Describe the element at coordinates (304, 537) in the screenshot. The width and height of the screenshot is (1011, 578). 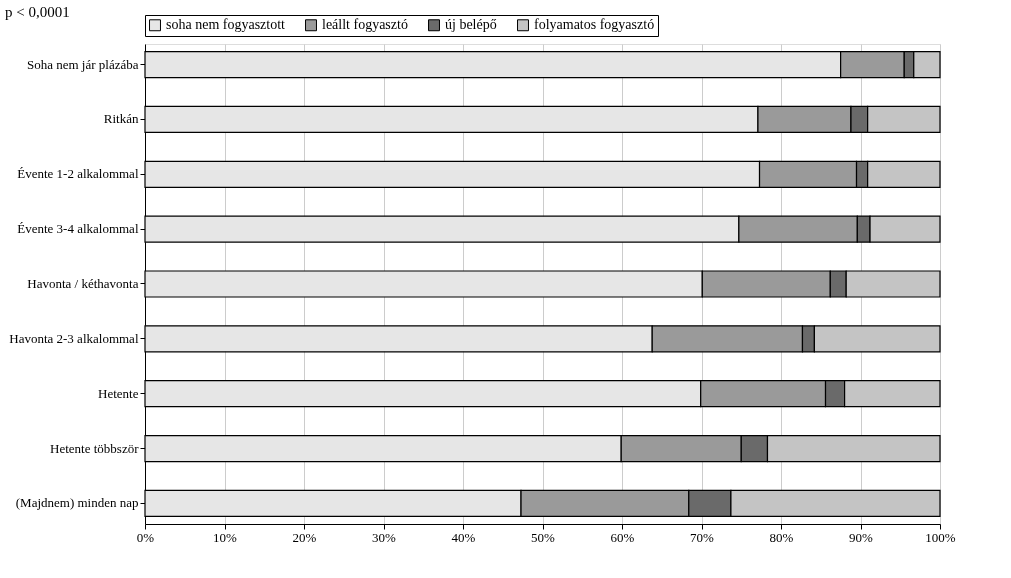
I see `x-tick-label: 20%` at that location.